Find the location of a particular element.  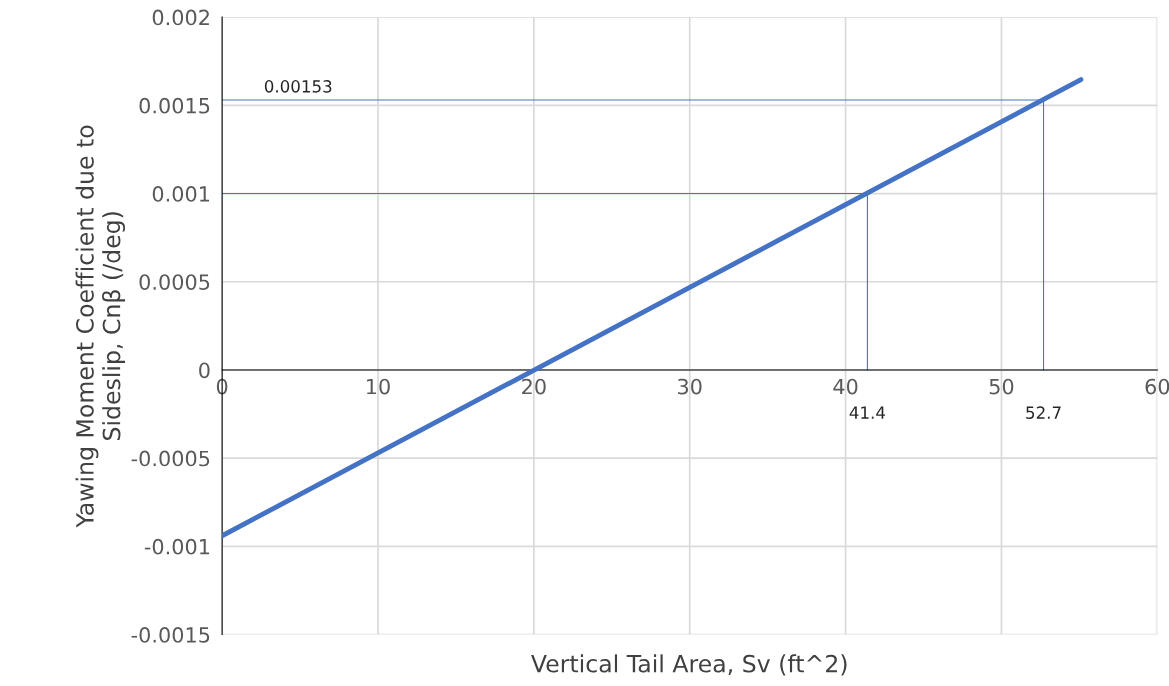

y-axis-title: Yawing Moment Coefficient due to Sideslip, Cnβ (/deg) is located at coordinates (100, 326).